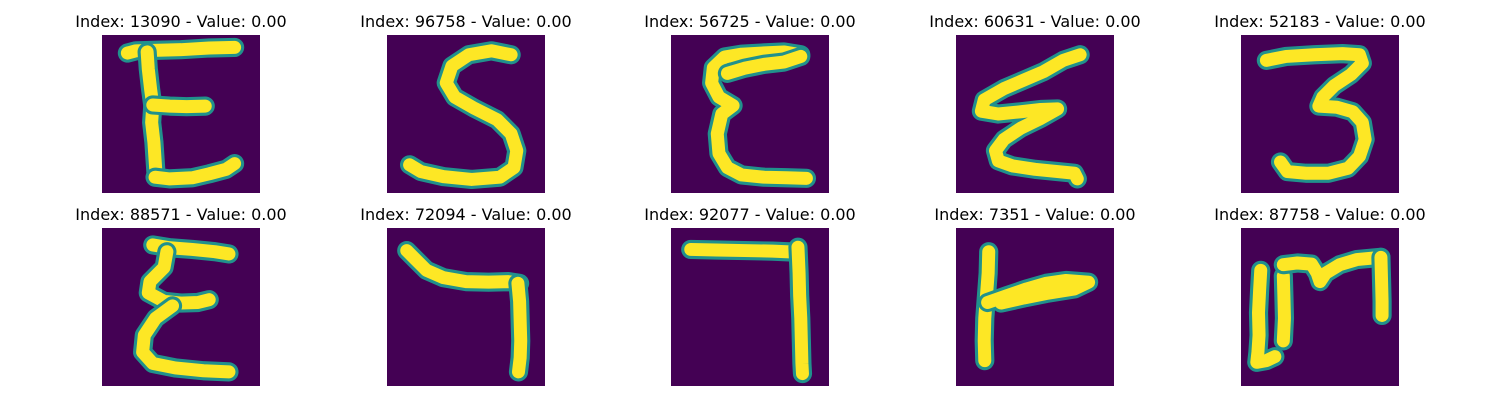 Image resolution: width=1500 pixels, height=400 pixels. Describe the element at coordinates (750, 214) in the screenshot. I see `panel-title: Index: 92077 - Value: 0.00` at that location.